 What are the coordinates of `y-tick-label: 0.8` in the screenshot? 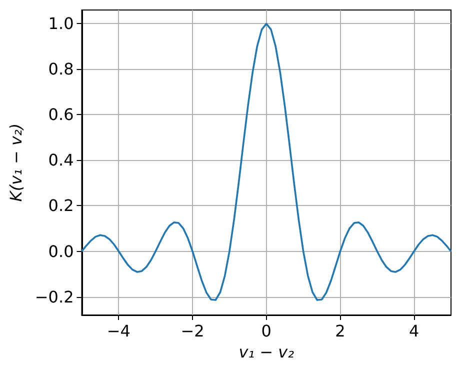 It's located at (61, 69).